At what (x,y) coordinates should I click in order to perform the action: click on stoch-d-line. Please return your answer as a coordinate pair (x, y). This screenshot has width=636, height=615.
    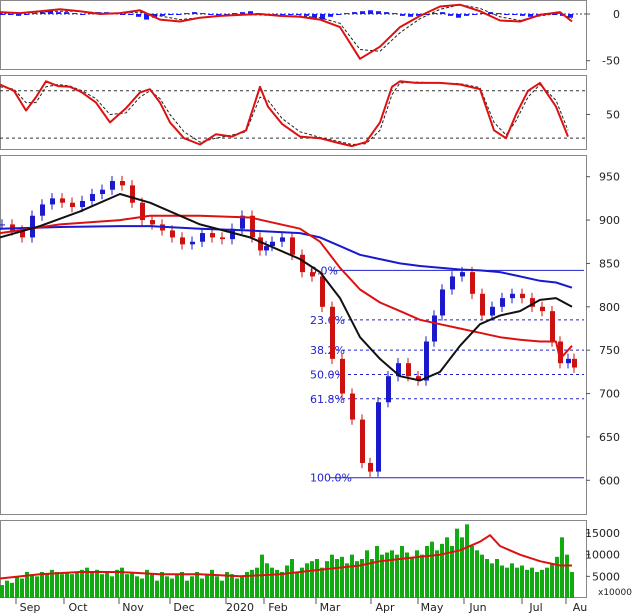
    Looking at the image, I should click on (284, 113).